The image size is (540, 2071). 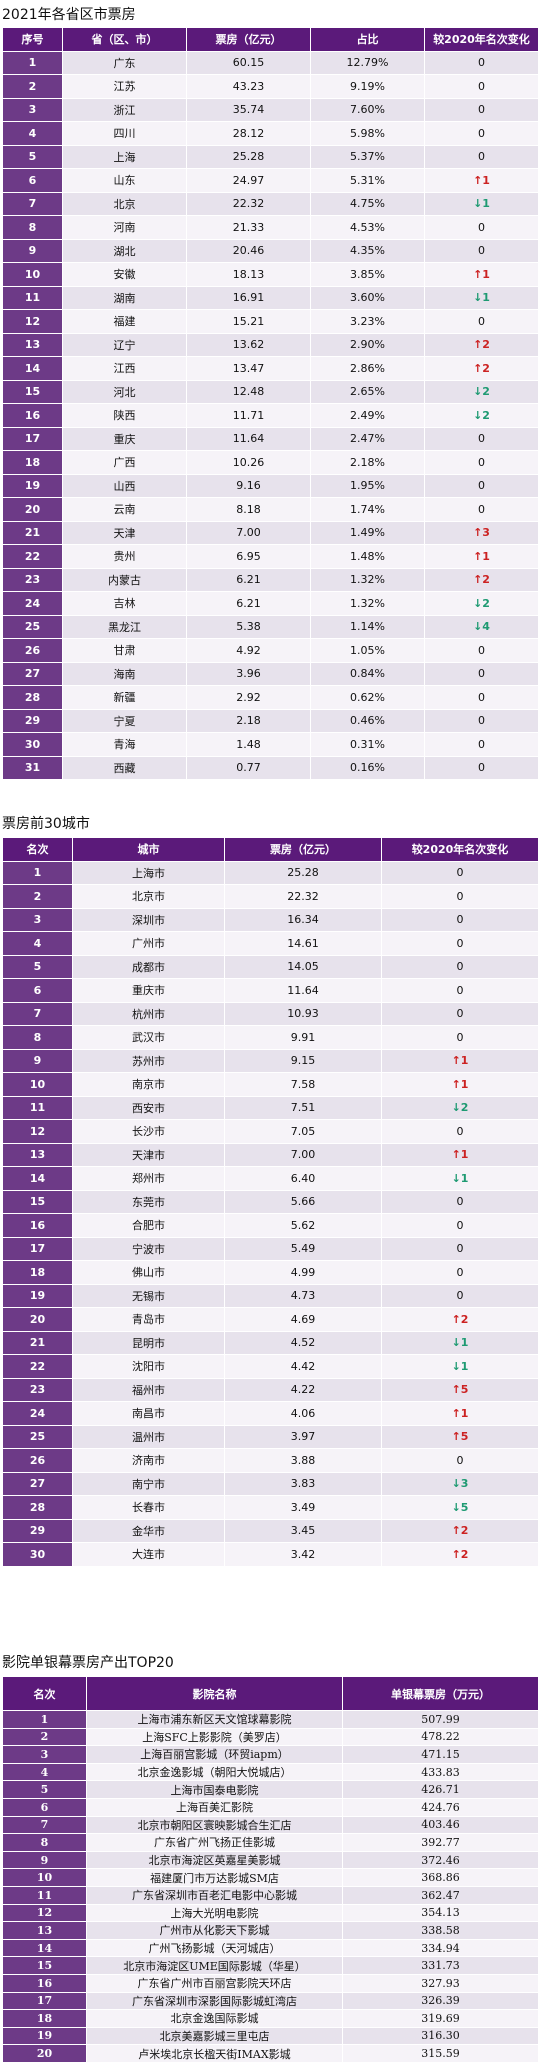 What do you see at coordinates (148, 1272) in the screenshot?
I see `table-cell: 佛山市` at bounding box center [148, 1272].